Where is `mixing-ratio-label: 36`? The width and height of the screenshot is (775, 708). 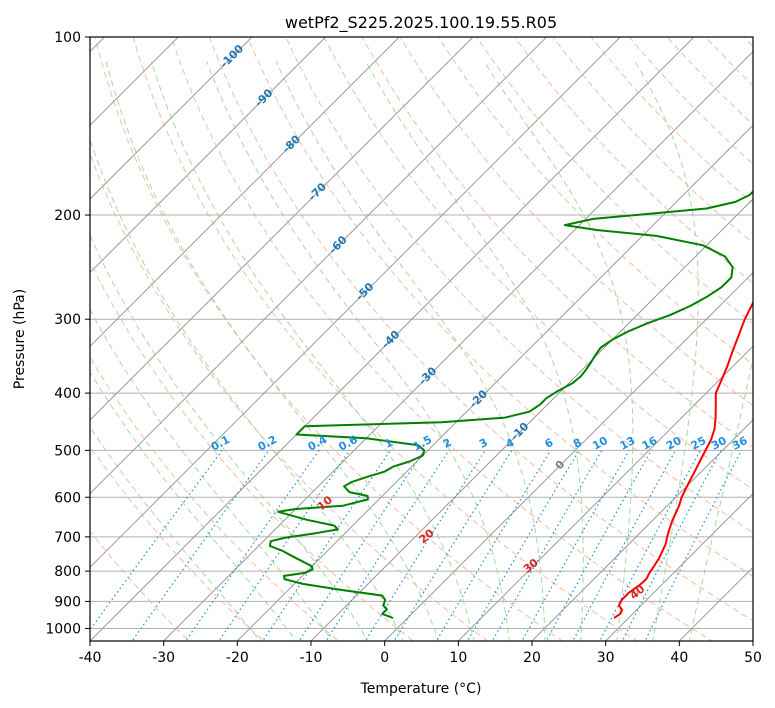 mixing-ratio-label: 36 is located at coordinates (740, 443).